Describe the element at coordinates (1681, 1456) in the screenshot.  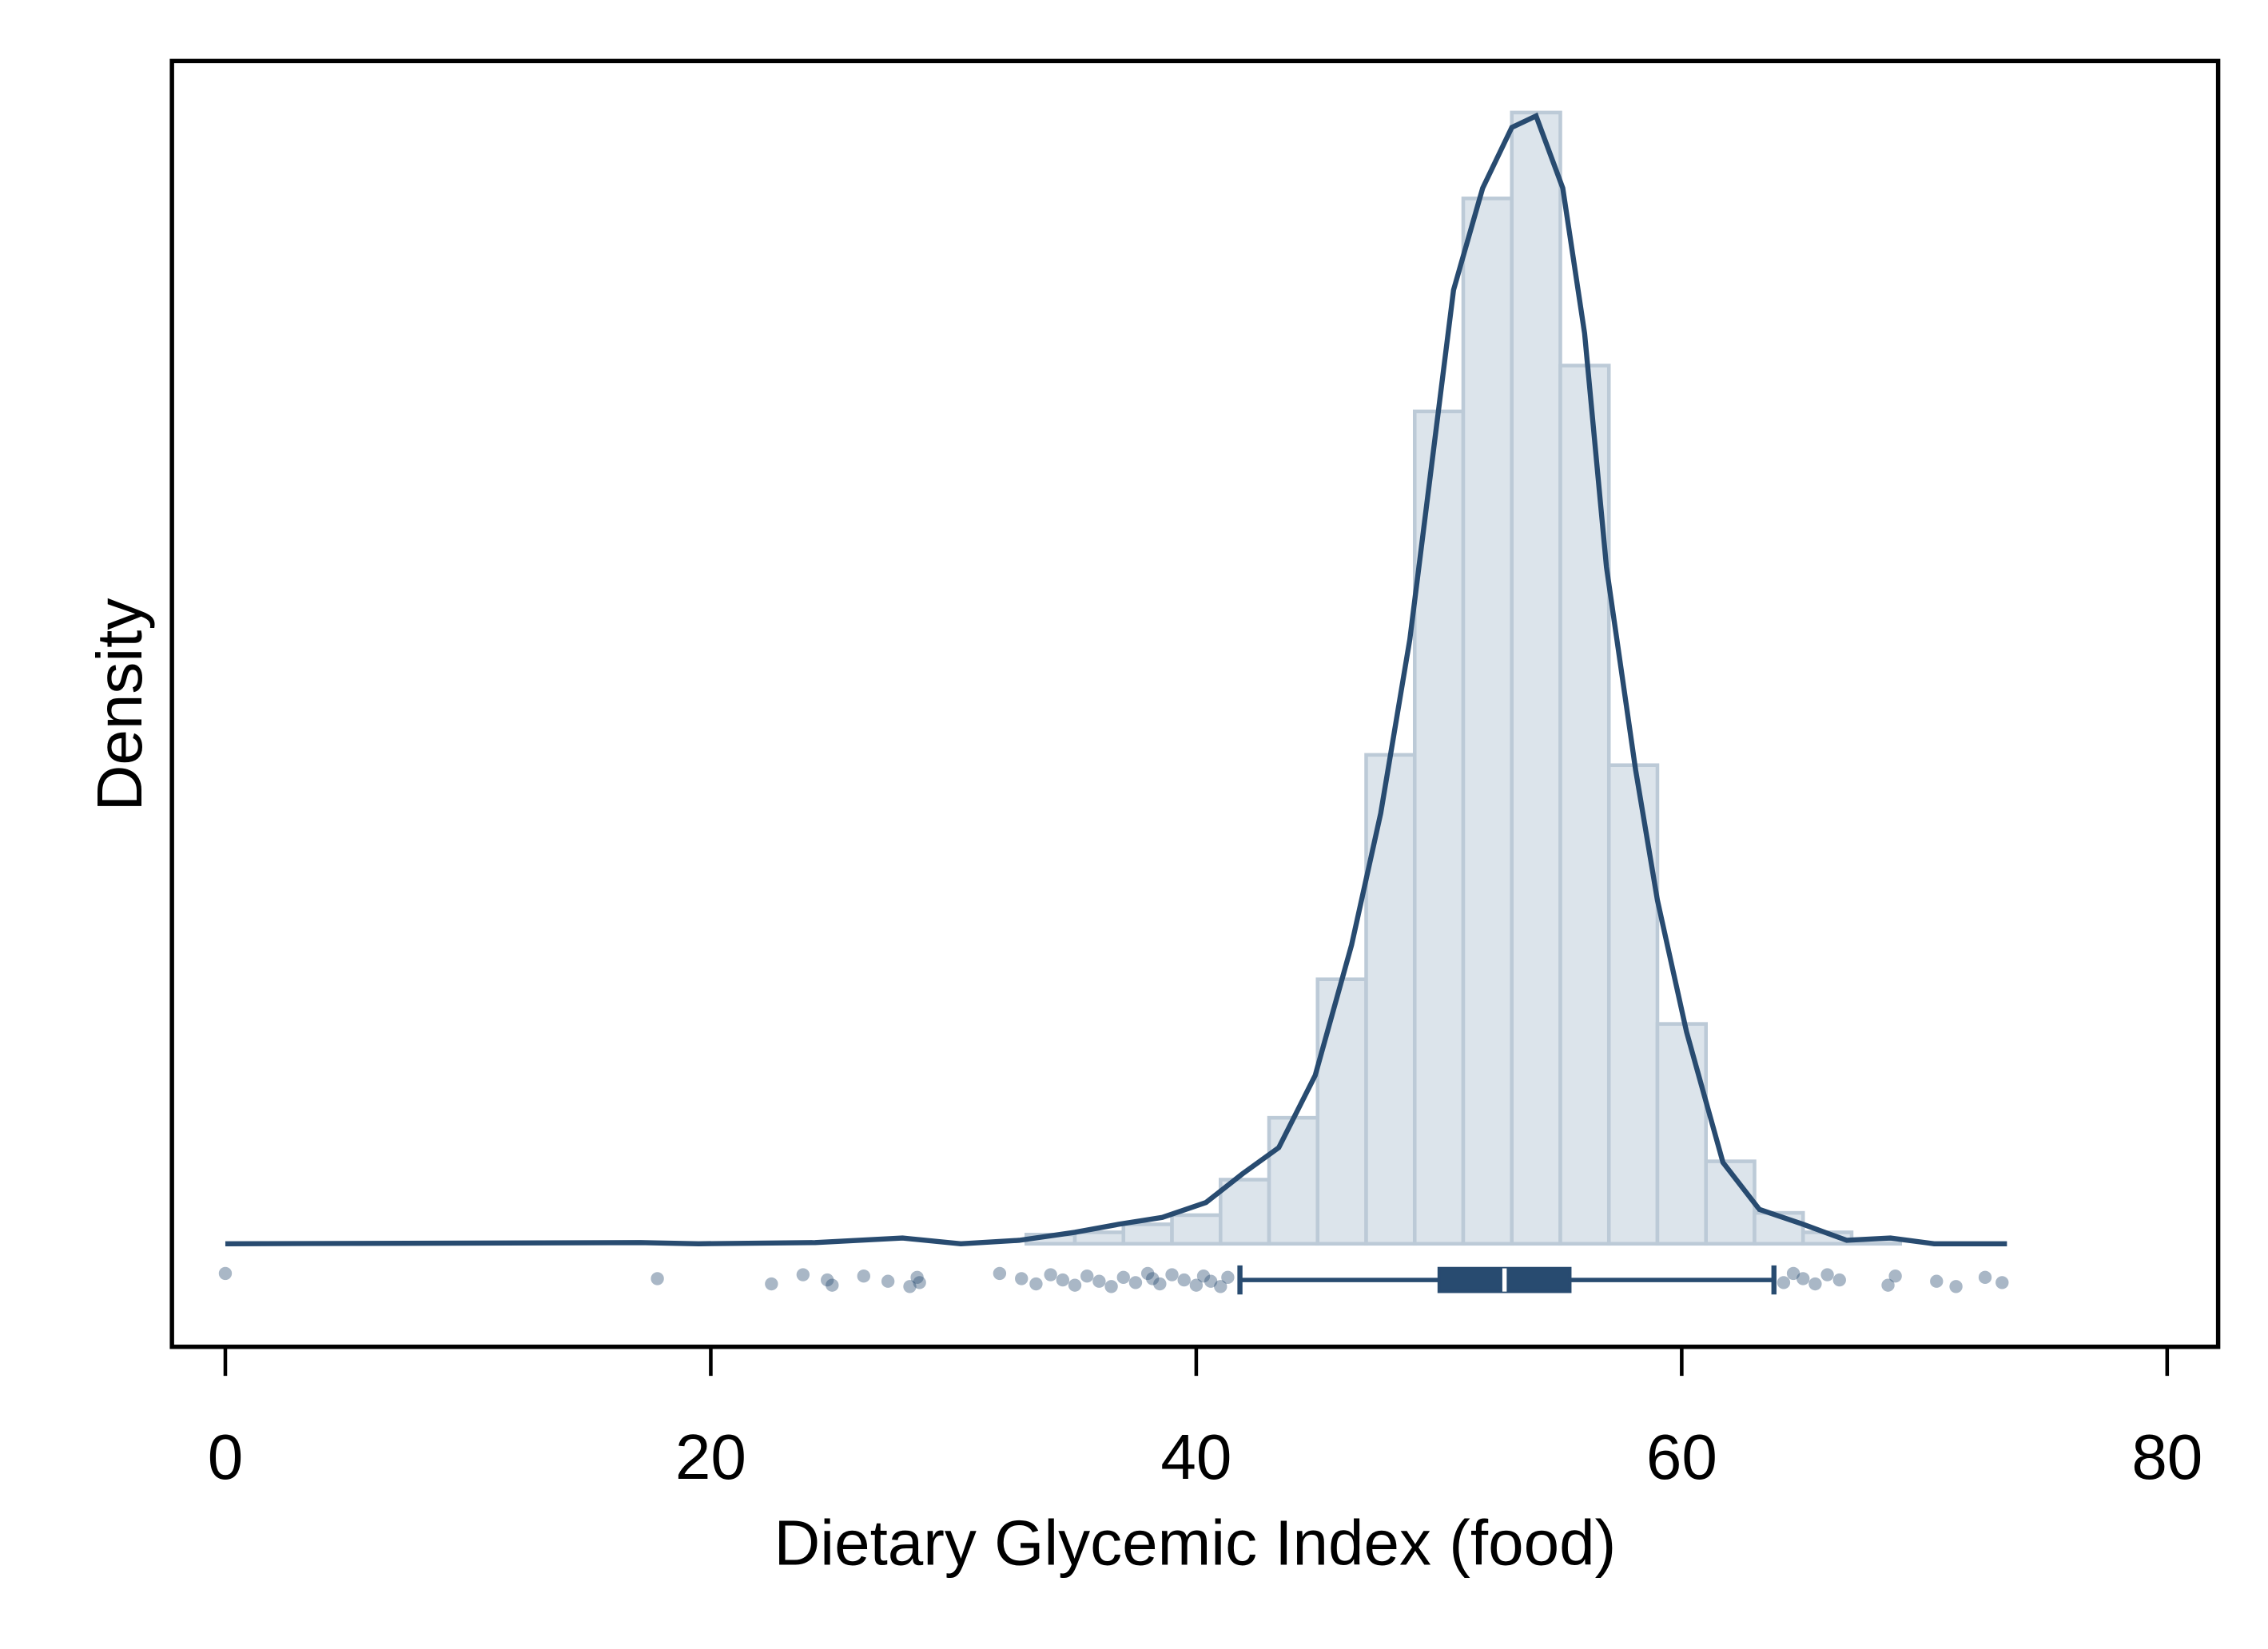
I see `x-tick-label: 60` at that location.